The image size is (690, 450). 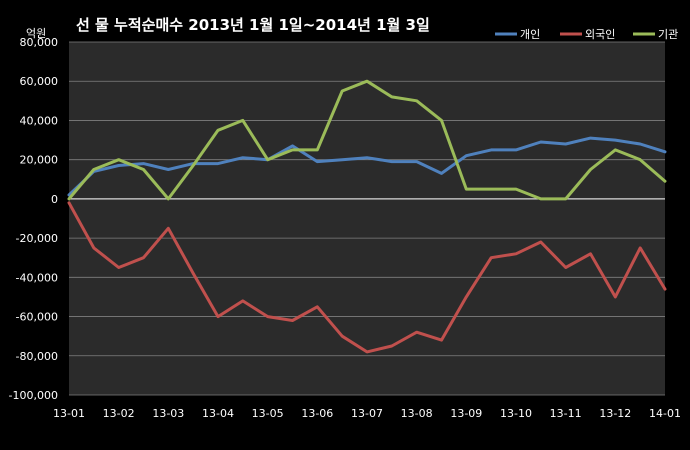 I want to click on y-tick-label: -20,000, so click(x=37, y=238).